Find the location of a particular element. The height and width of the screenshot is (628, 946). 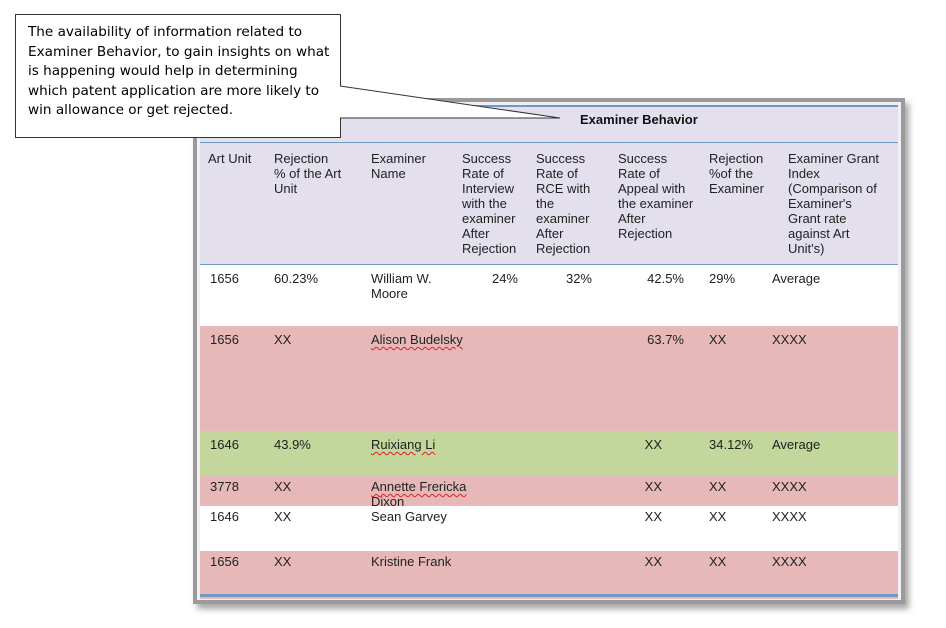

cell-examiner-name: Annette Frericka Dixon is located at coordinates (419, 494).